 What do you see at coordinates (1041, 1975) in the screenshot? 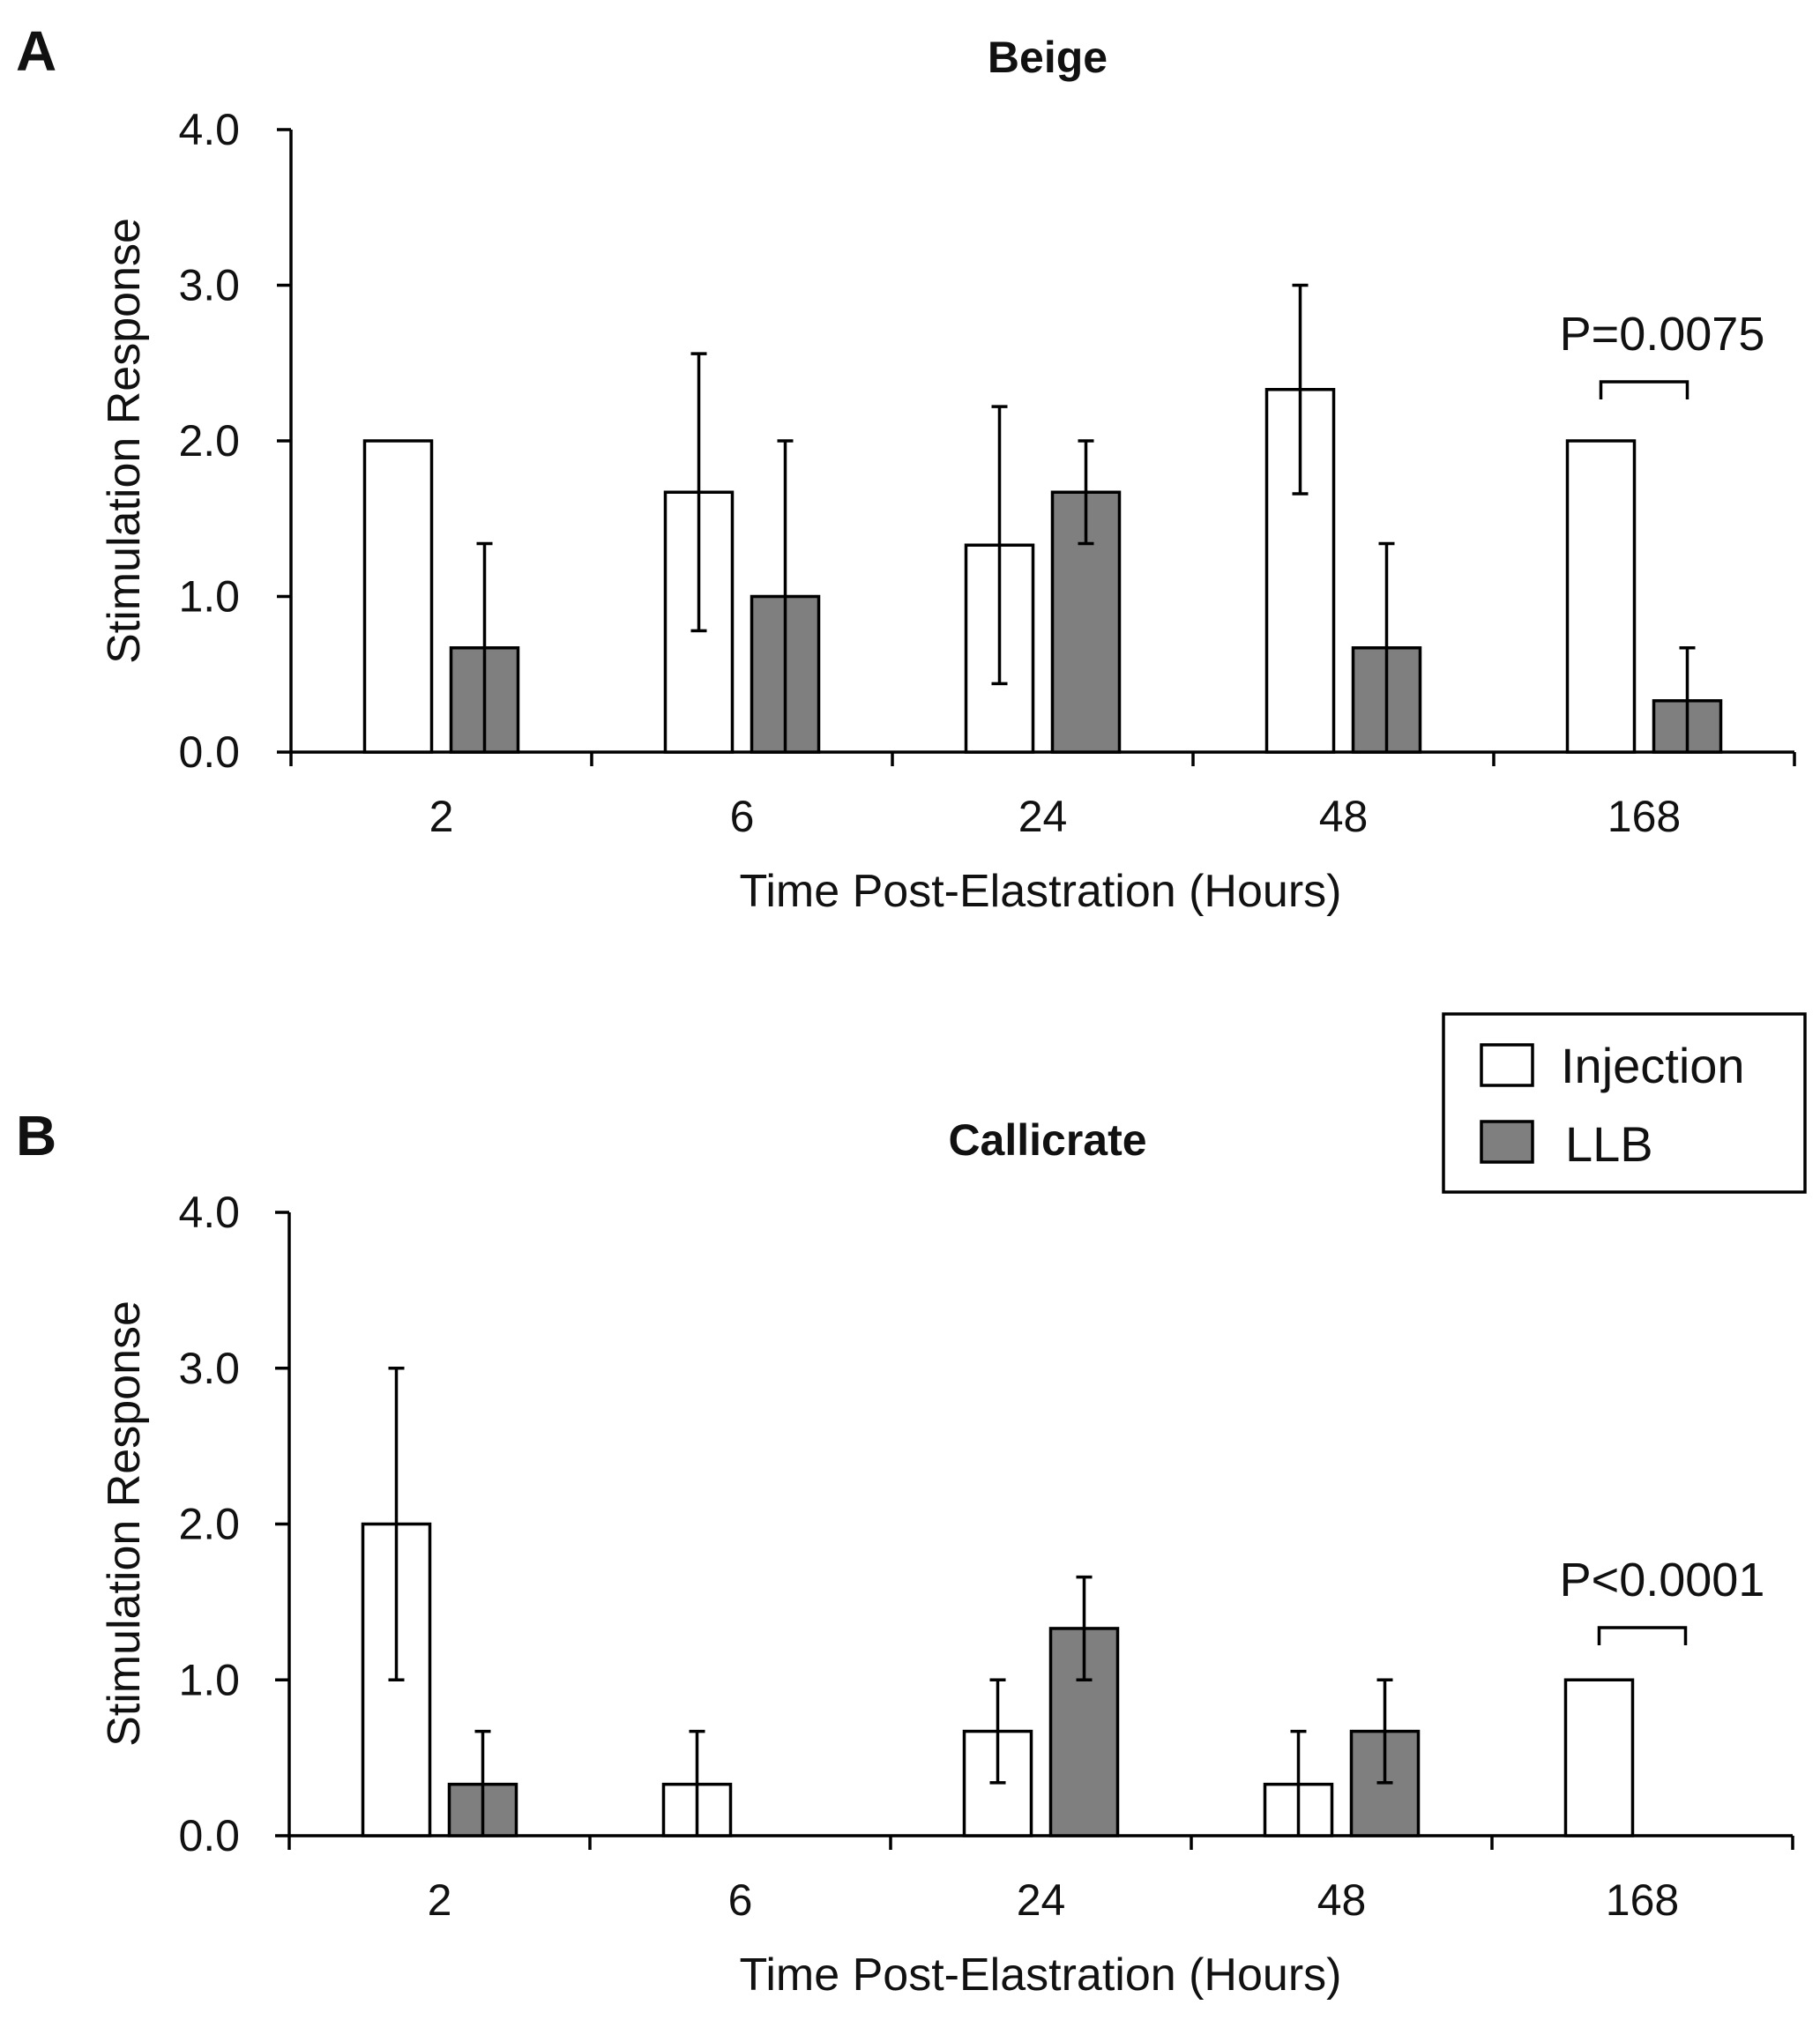
I see `x-axis-title-b: Time Post-Elastration (Hours)` at bounding box center [1041, 1975].